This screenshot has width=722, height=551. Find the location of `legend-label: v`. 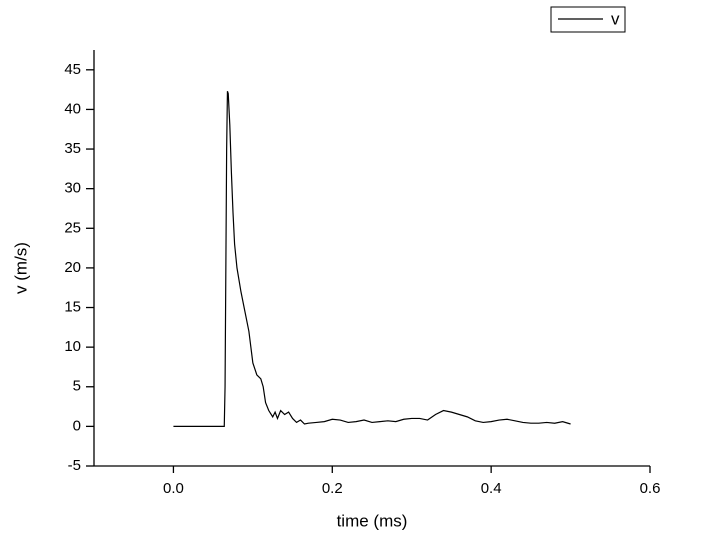

legend-label: v is located at coordinates (615, 18).